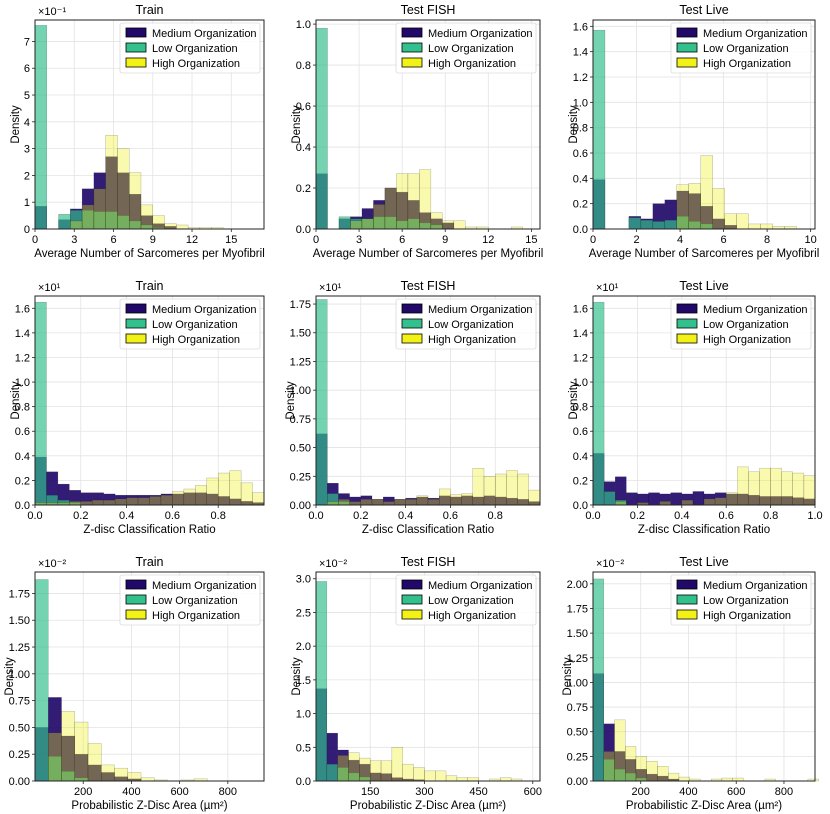  I want to click on x-tick-label: 6, so click(113, 240).